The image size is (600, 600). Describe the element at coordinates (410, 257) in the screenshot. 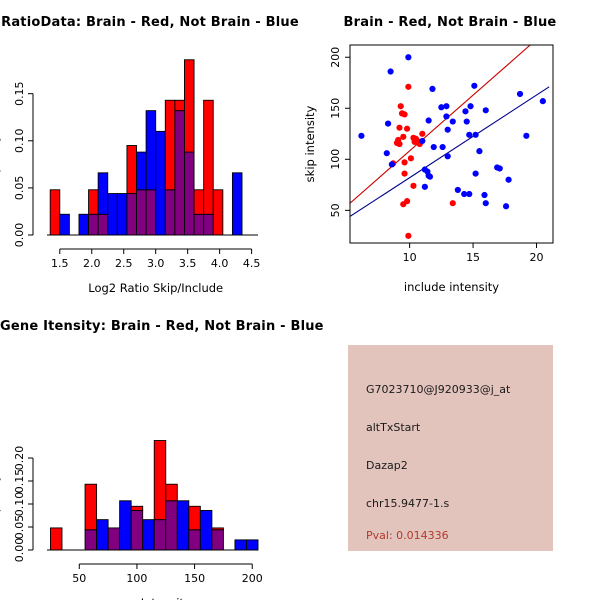

I see `svg-text: 10` at that location.